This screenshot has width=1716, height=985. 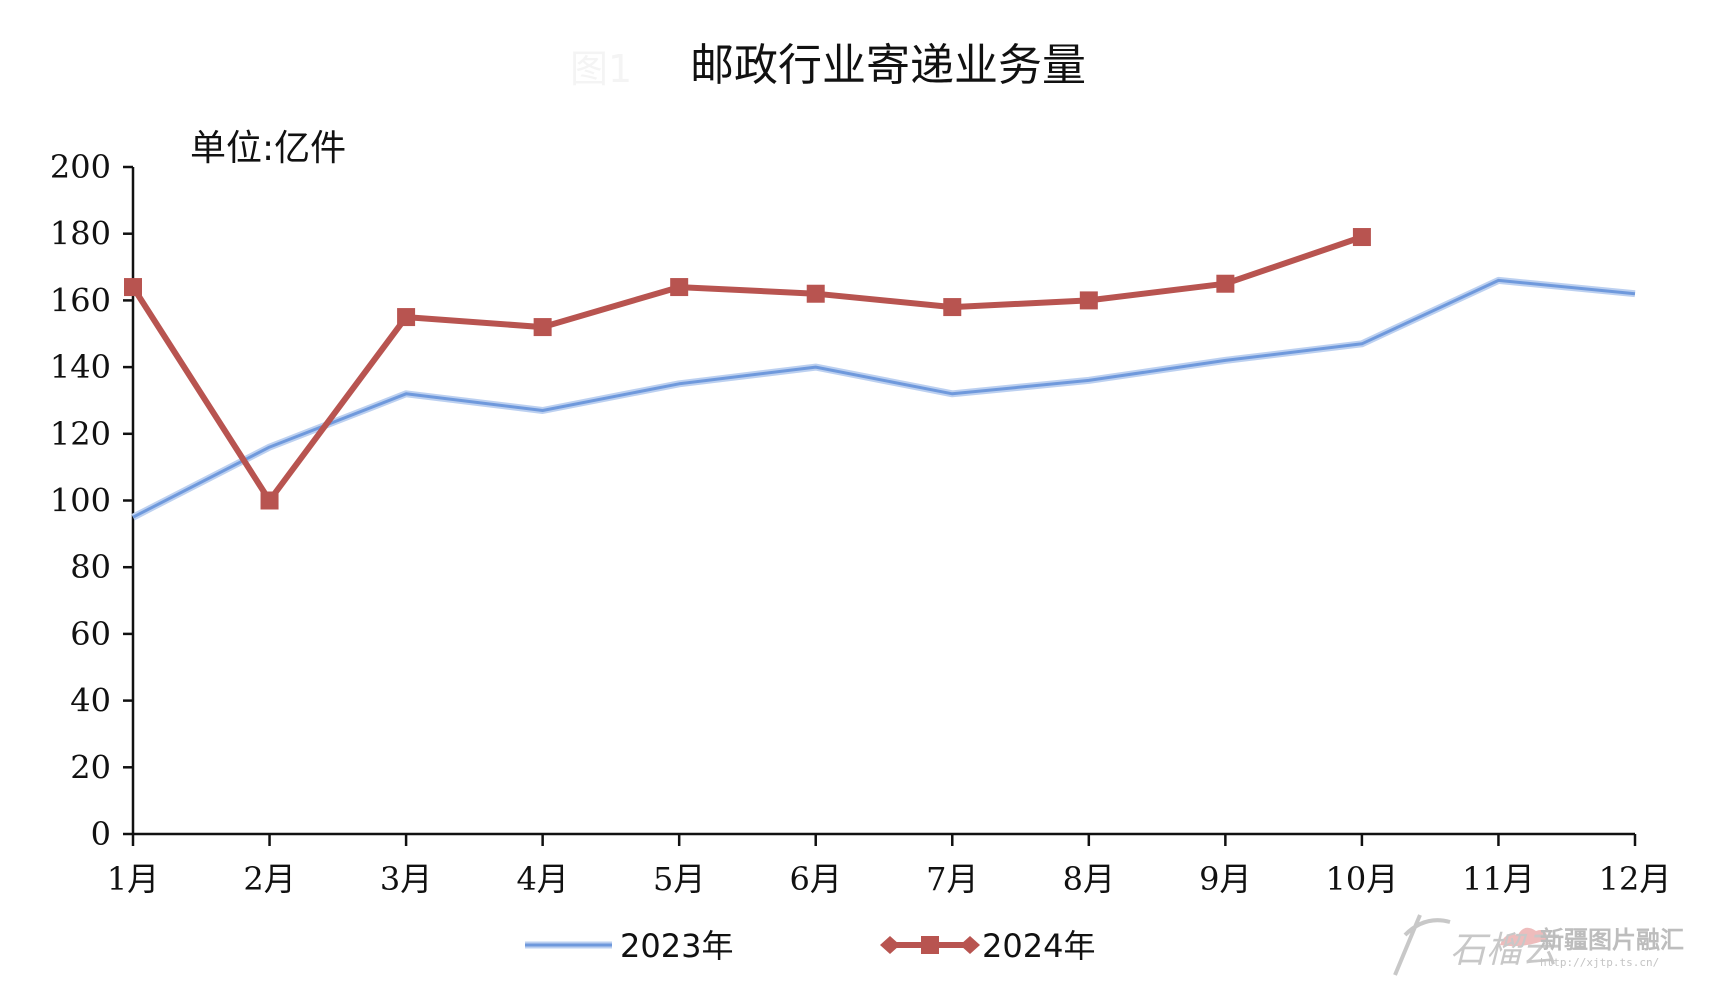 I want to click on x-tick-label: 4月, so click(x=542, y=879).